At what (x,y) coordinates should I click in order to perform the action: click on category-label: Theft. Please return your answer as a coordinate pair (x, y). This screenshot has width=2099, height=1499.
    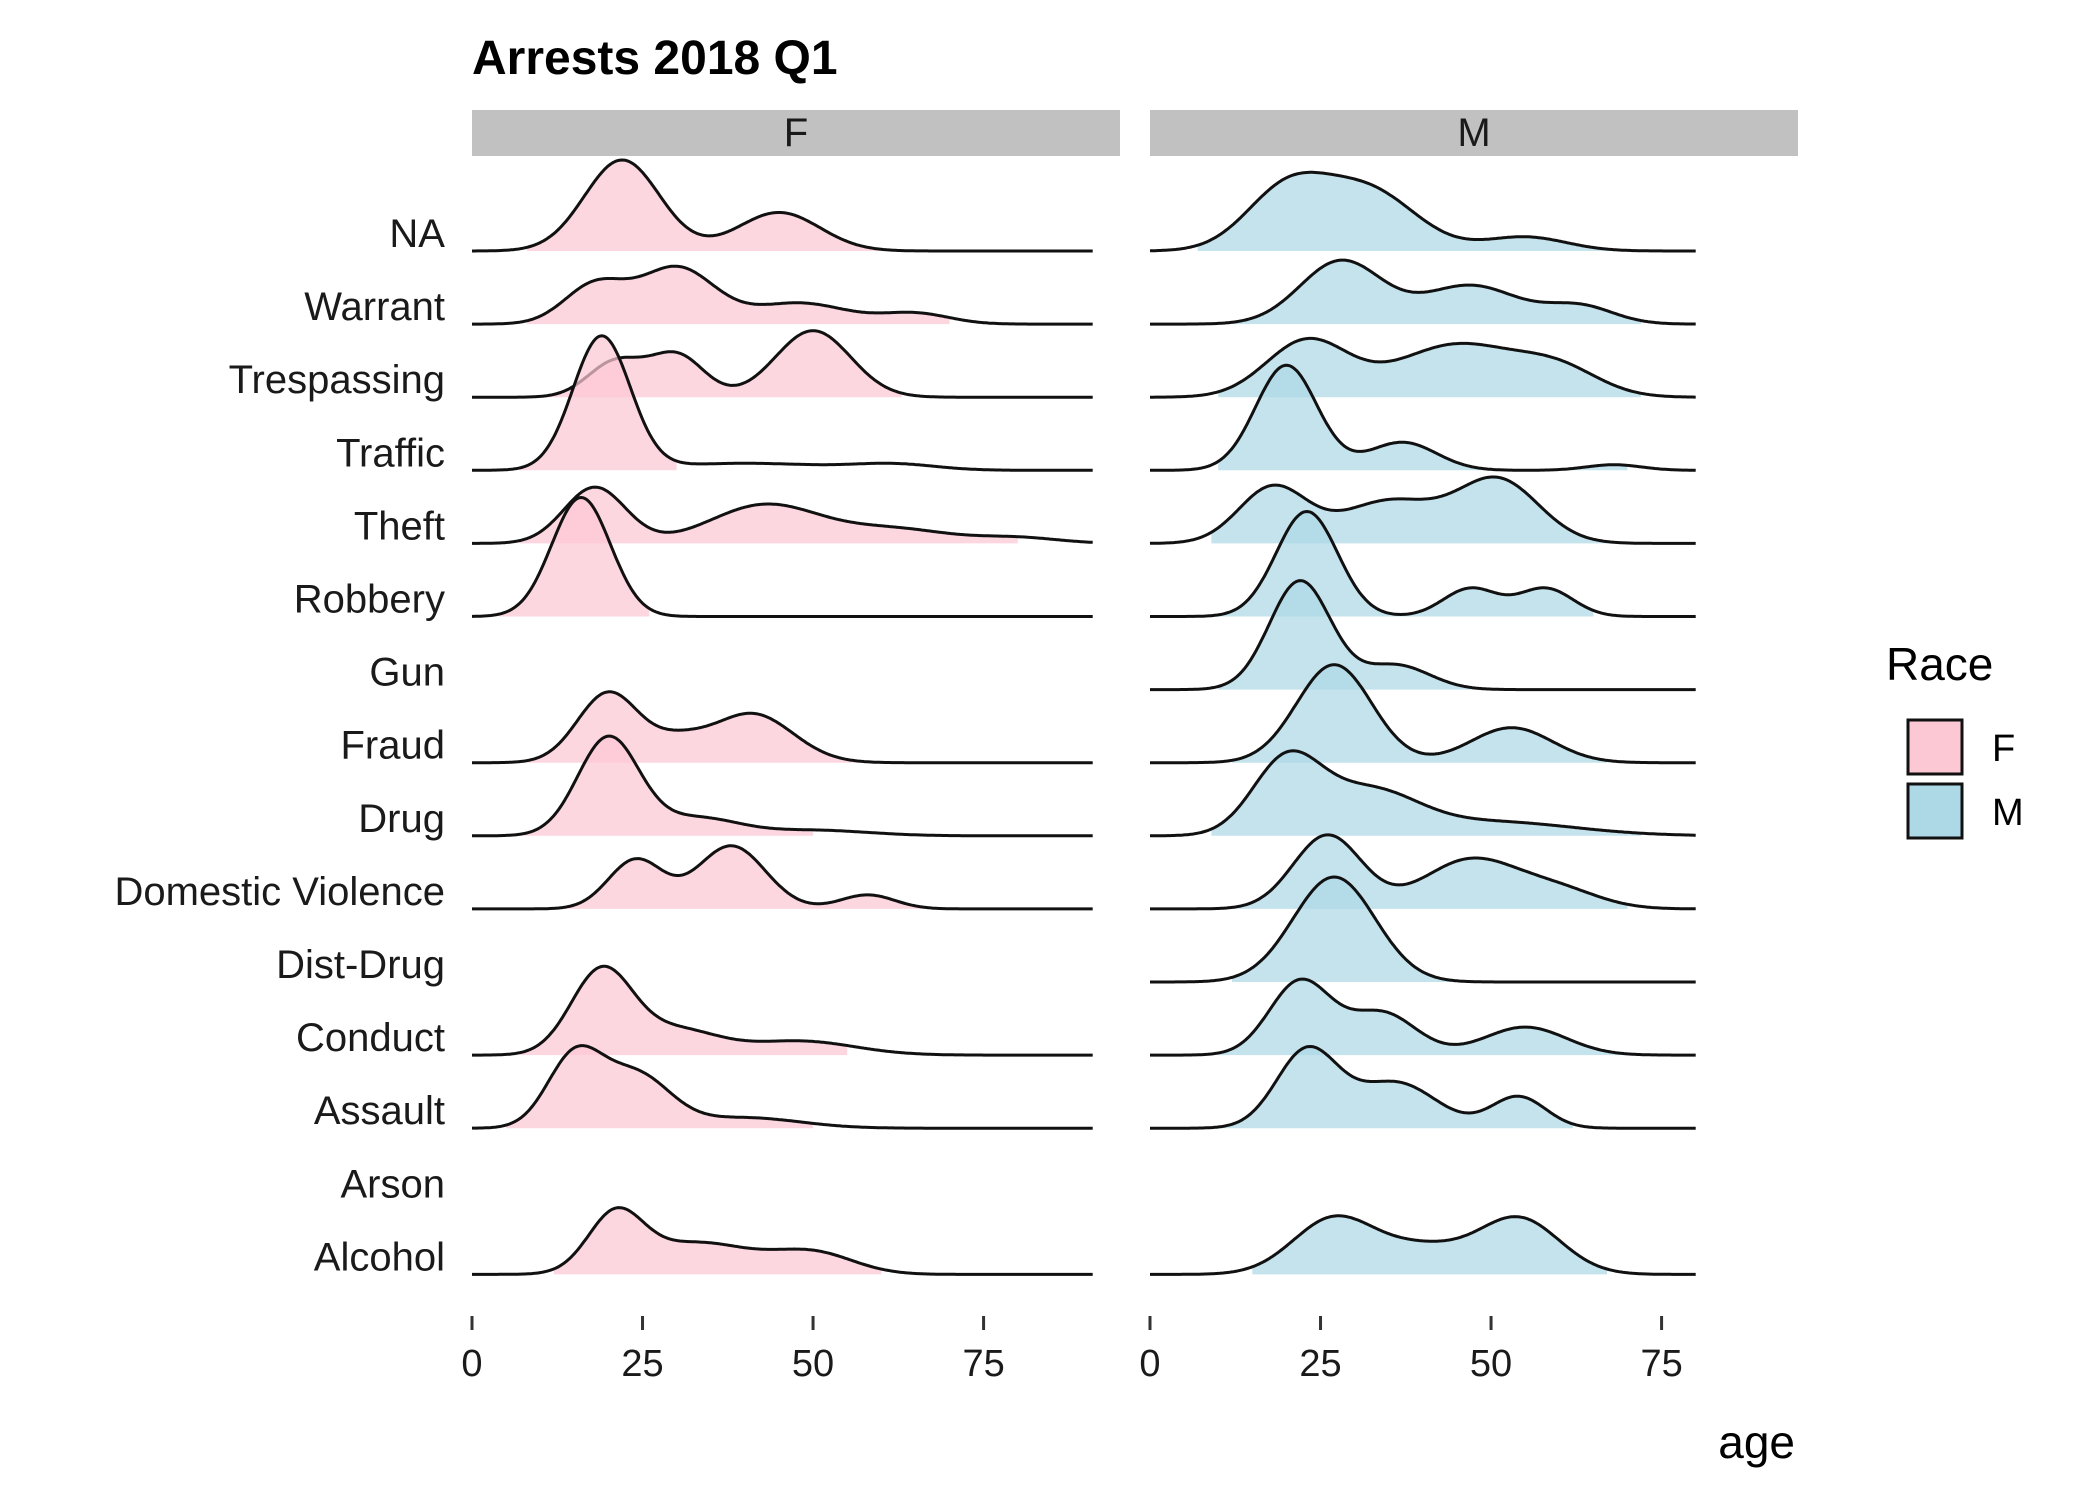
    Looking at the image, I should click on (399, 526).